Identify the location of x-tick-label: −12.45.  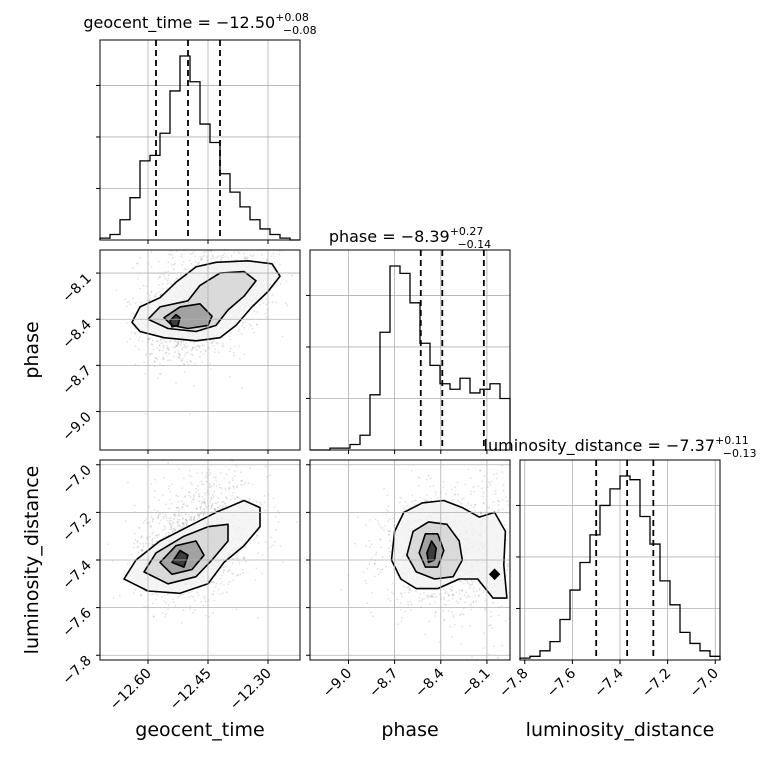
(191, 690).